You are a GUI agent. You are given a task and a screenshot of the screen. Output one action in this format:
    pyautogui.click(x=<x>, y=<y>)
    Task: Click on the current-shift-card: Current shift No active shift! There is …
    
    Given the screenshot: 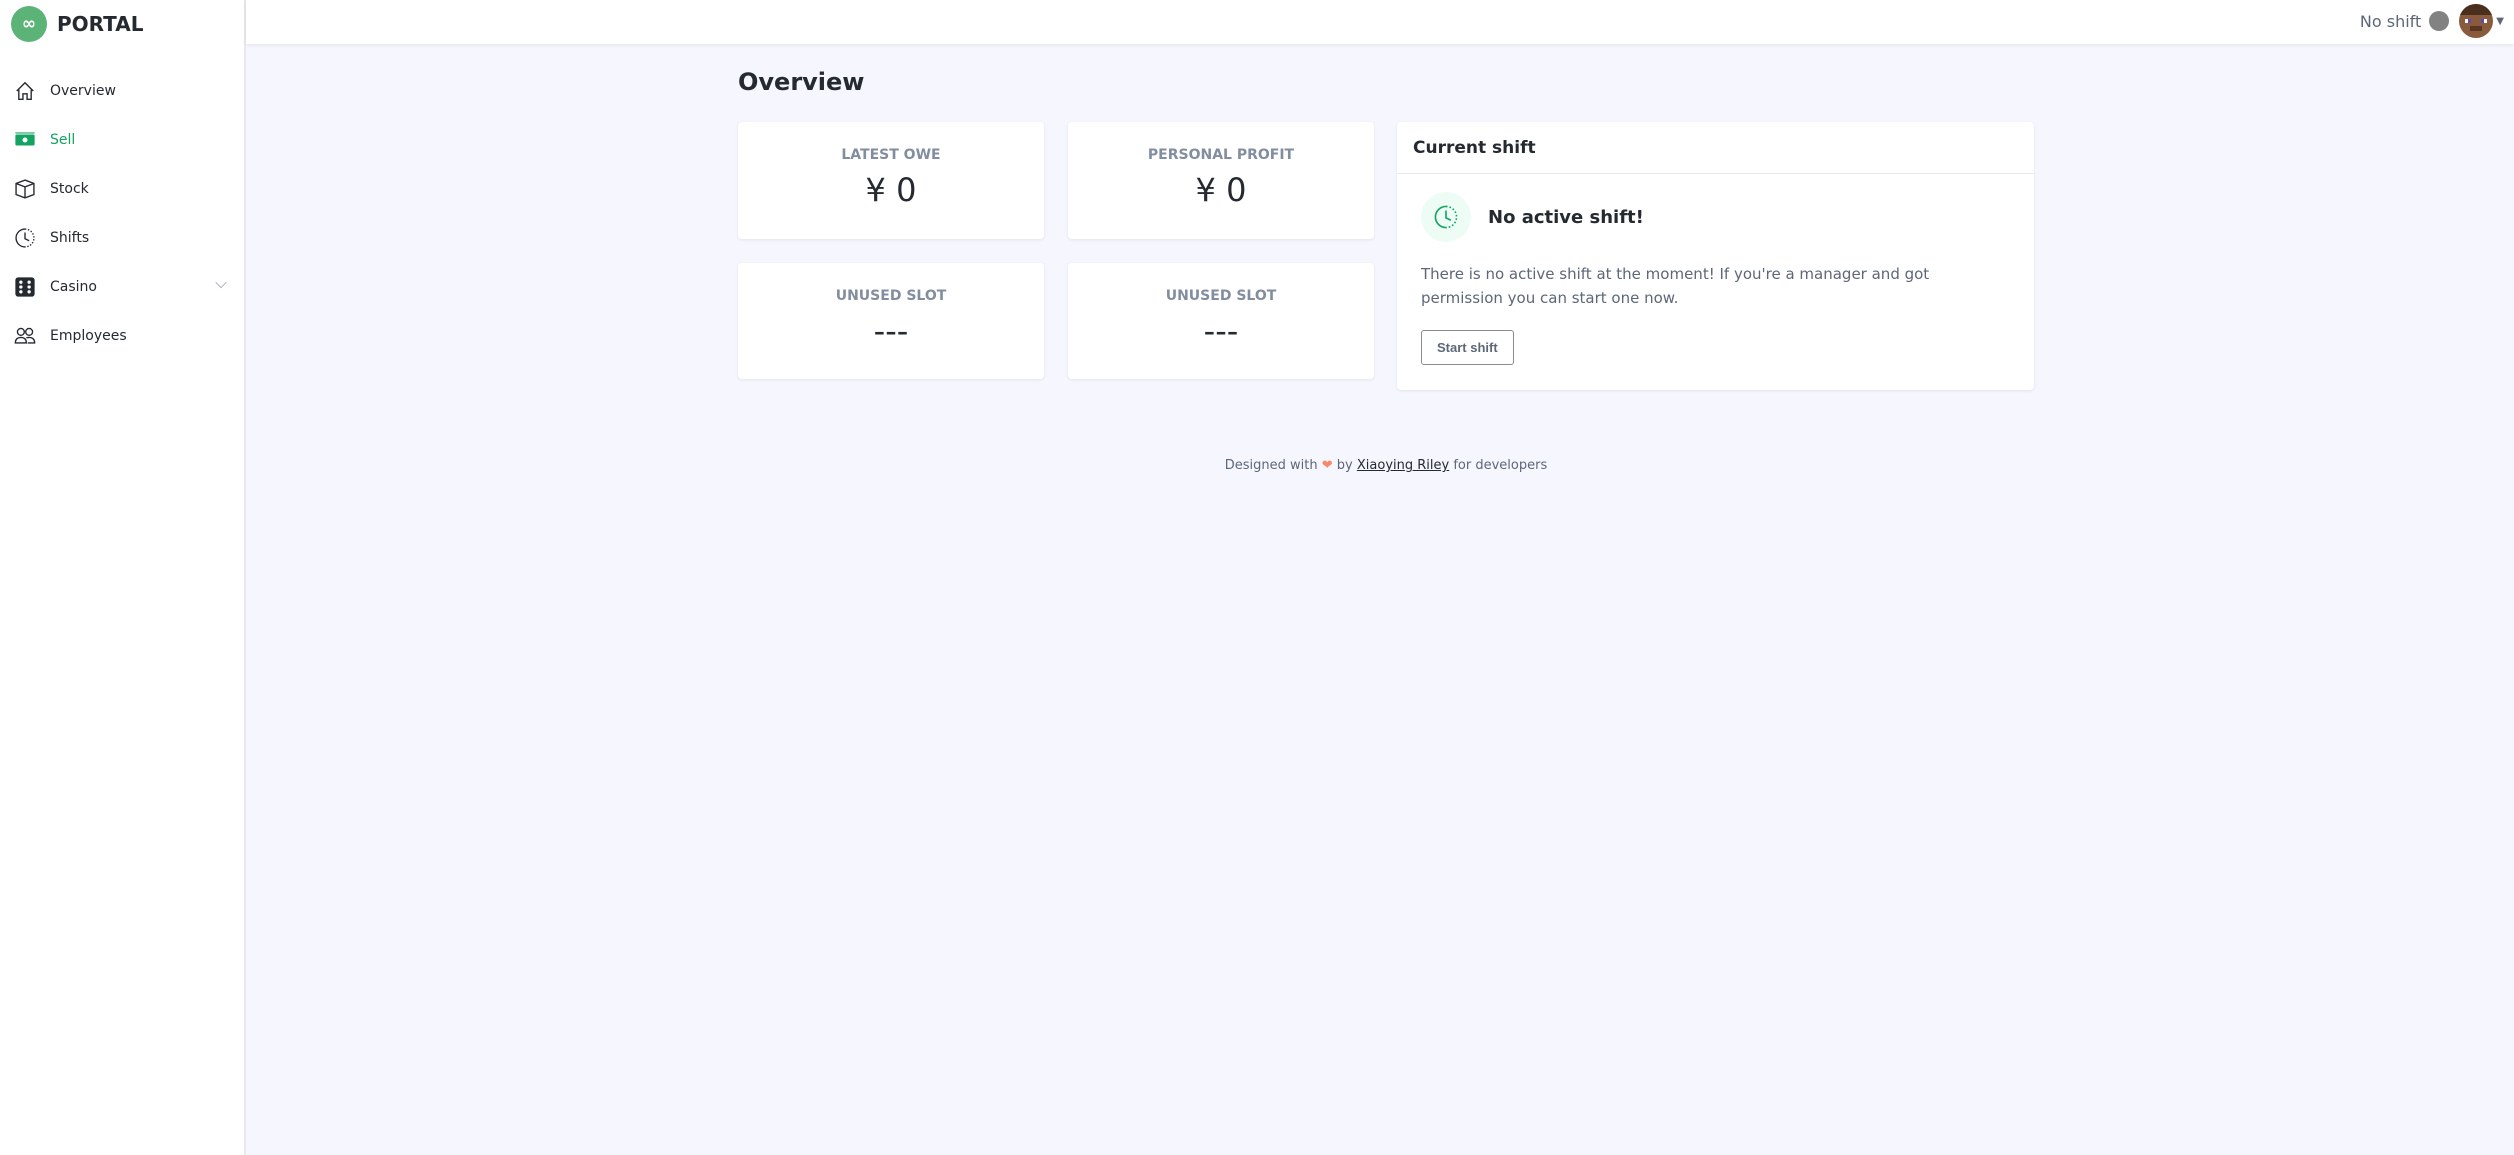 What is the action you would take?
    pyautogui.click(x=1715, y=256)
    